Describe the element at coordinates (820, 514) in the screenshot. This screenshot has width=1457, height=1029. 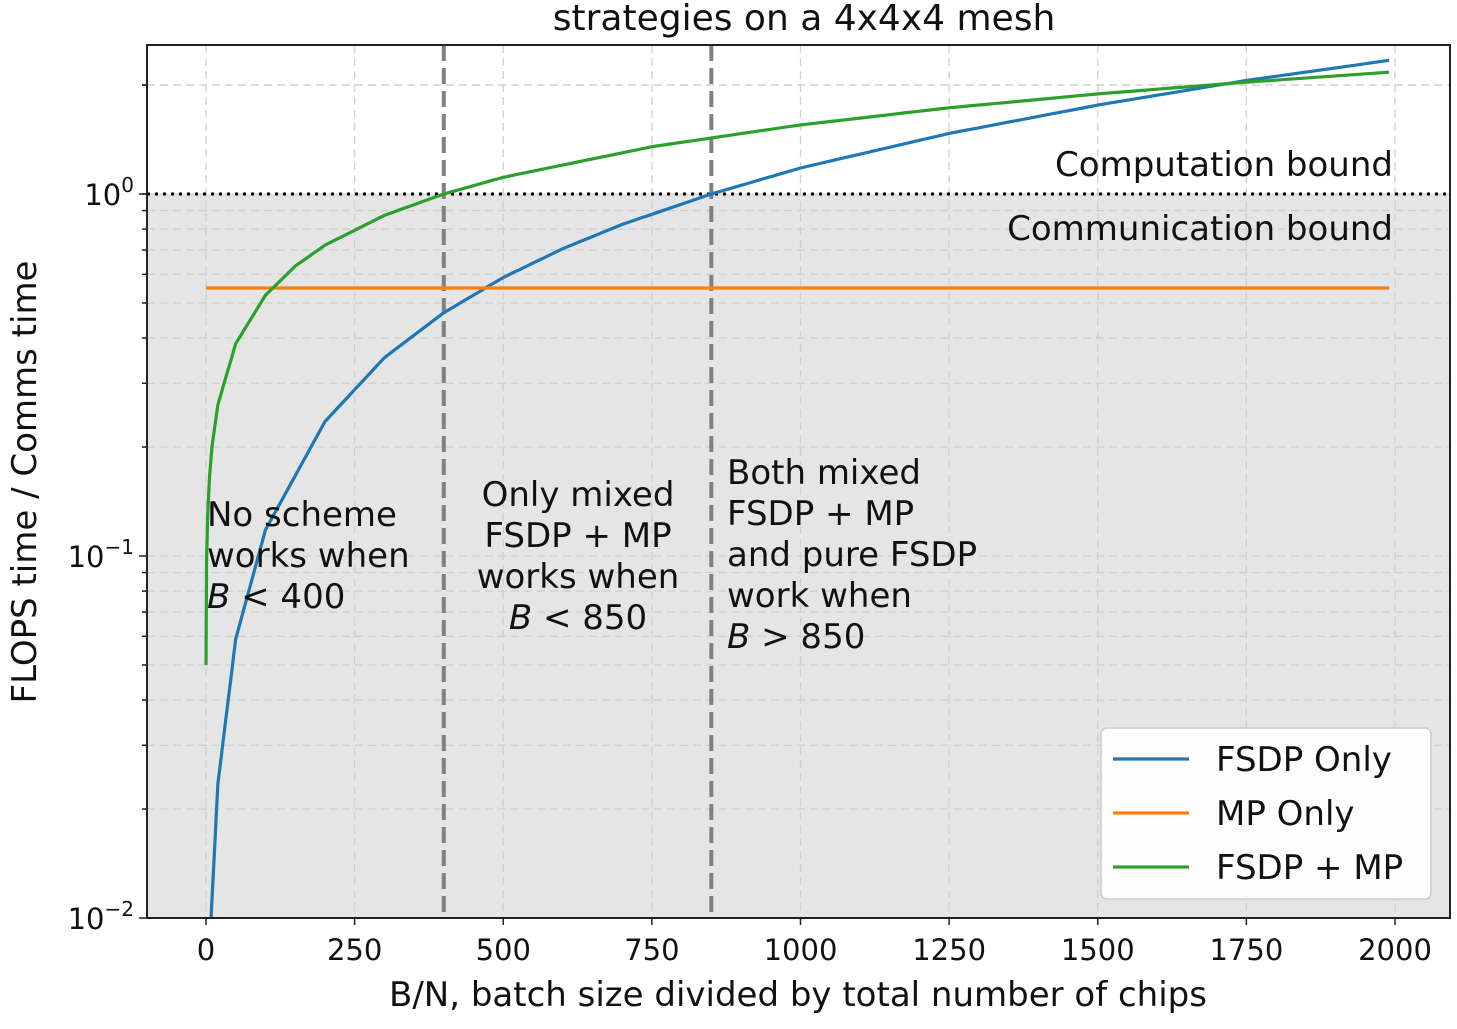
I see `annotation-region3-line: FSDP + MP` at that location.